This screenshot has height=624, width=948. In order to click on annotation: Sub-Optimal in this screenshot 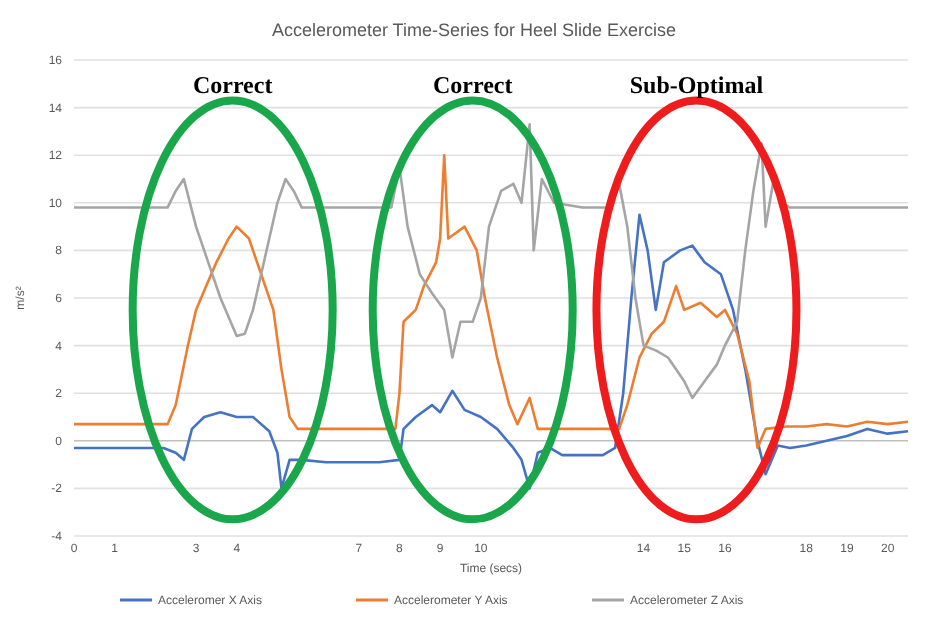, I will do `click(697, 85)`.